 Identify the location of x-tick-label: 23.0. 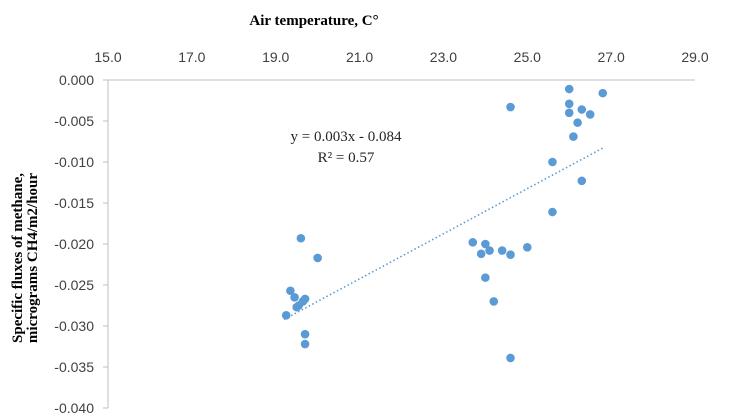
(443, 57).